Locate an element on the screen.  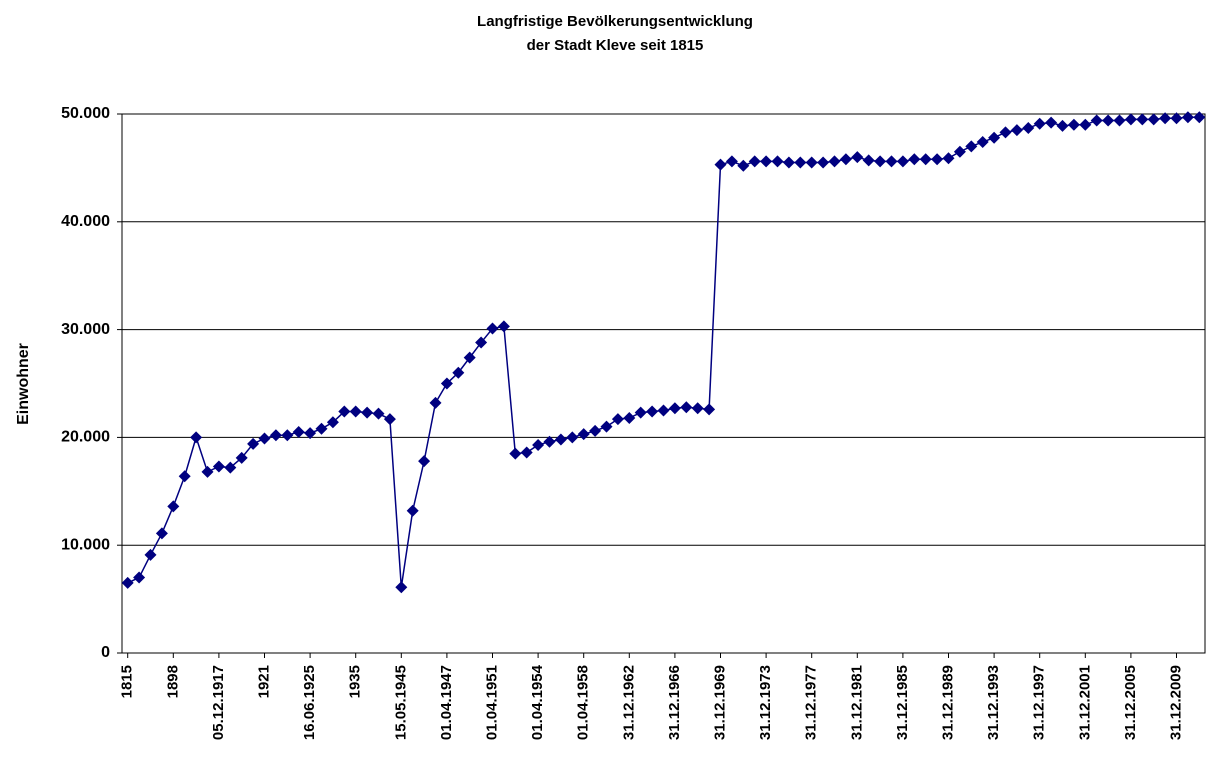
x-tick-label: 05.12.1917 is located at coordinates (218, 702).